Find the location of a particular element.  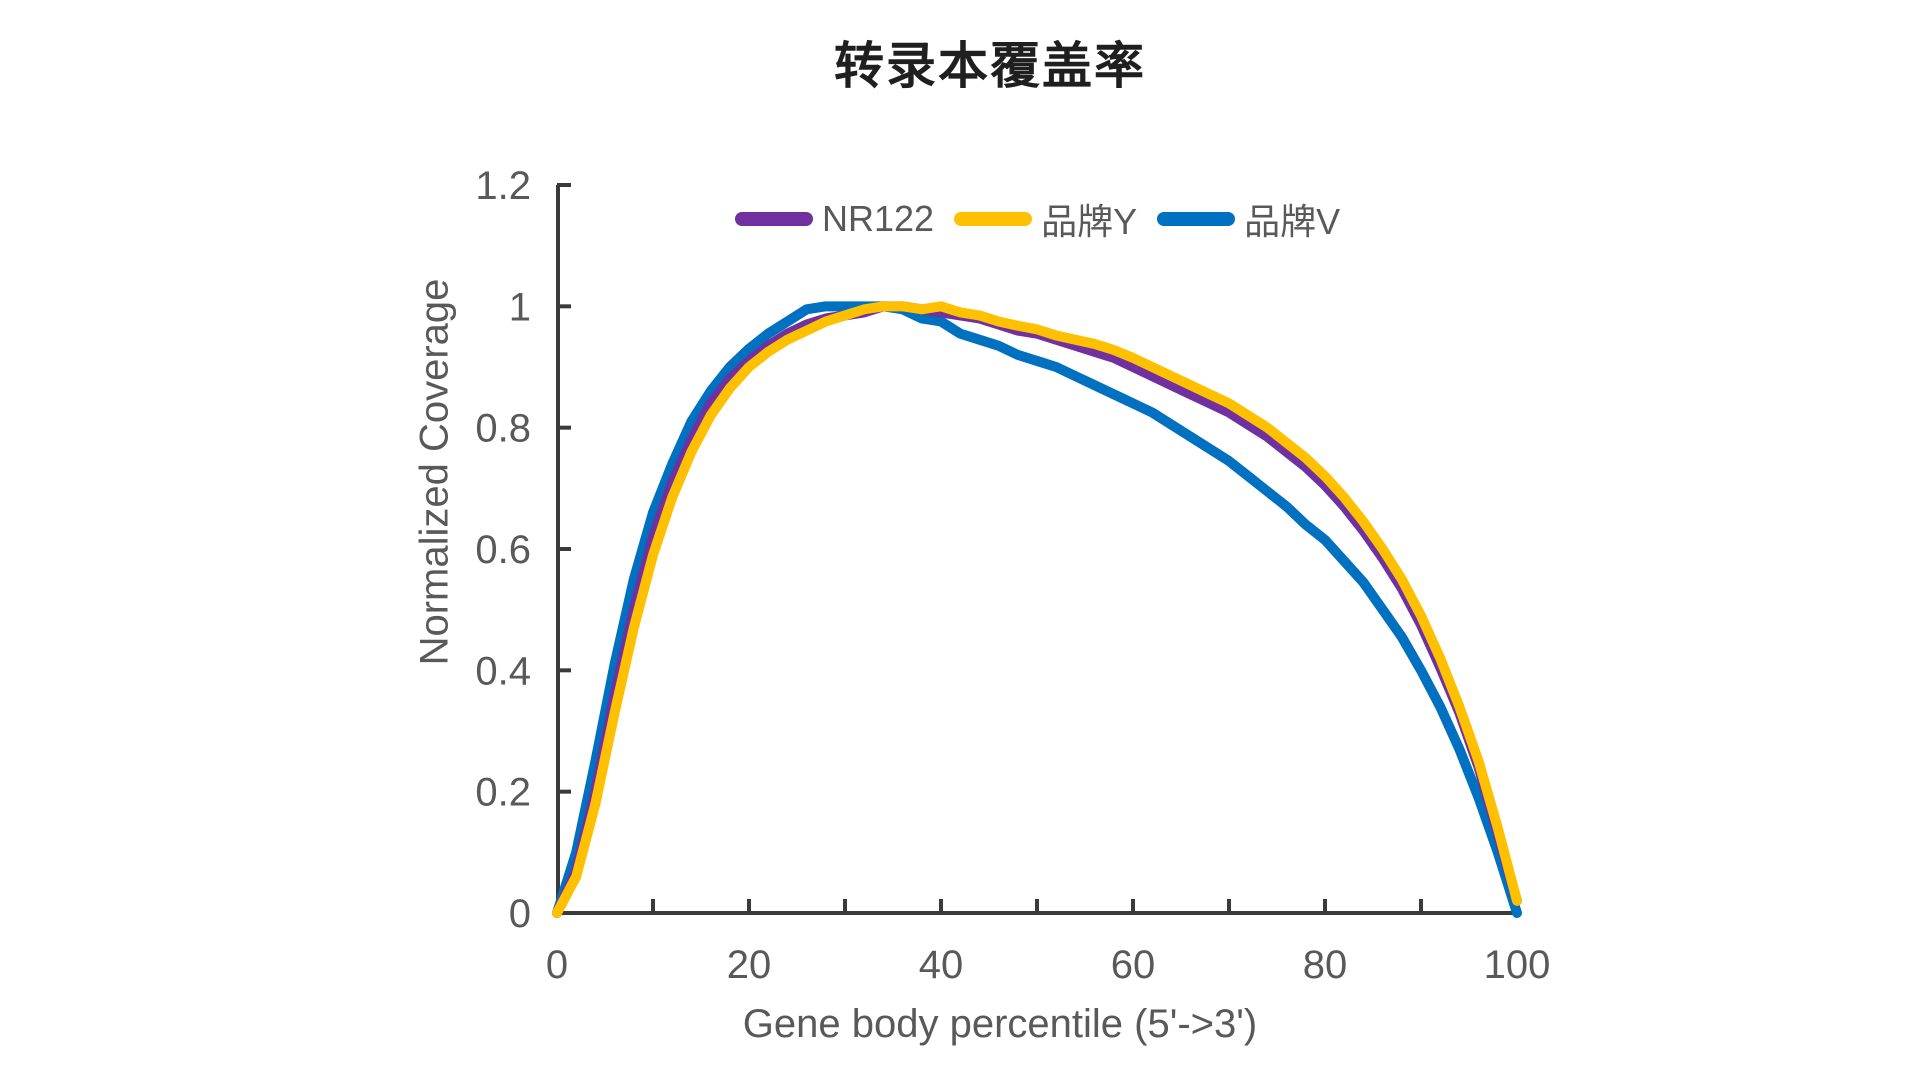

legend-label-nr122: NR122 is located at coordinates (878, 218).